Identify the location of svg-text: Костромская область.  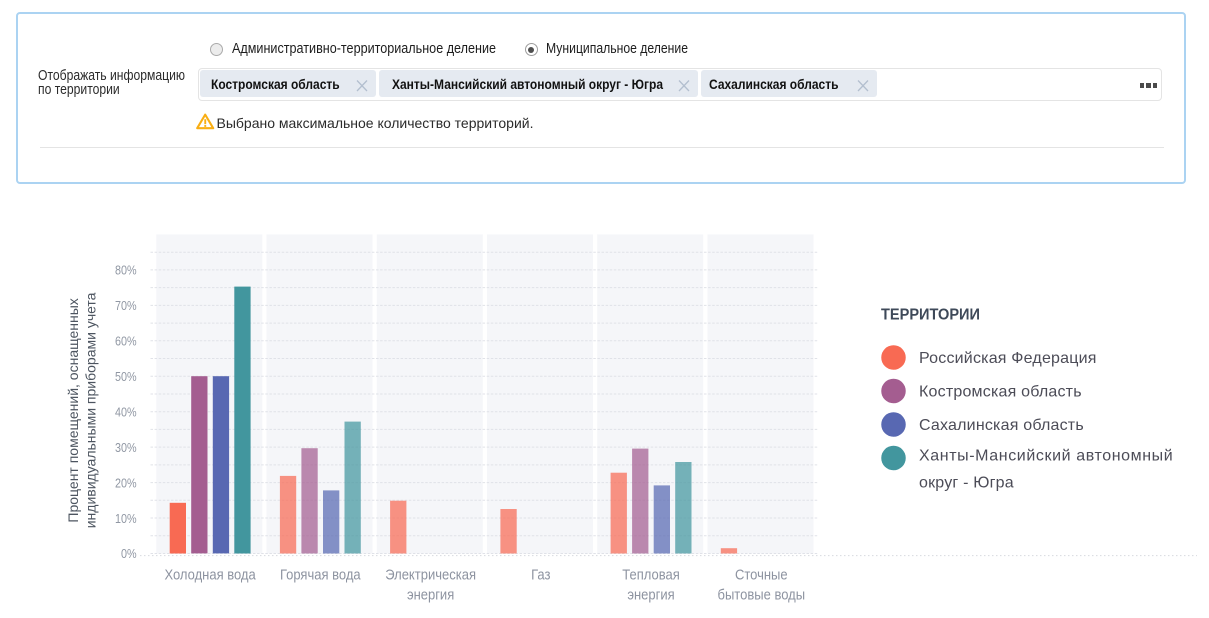
(1000, 392).